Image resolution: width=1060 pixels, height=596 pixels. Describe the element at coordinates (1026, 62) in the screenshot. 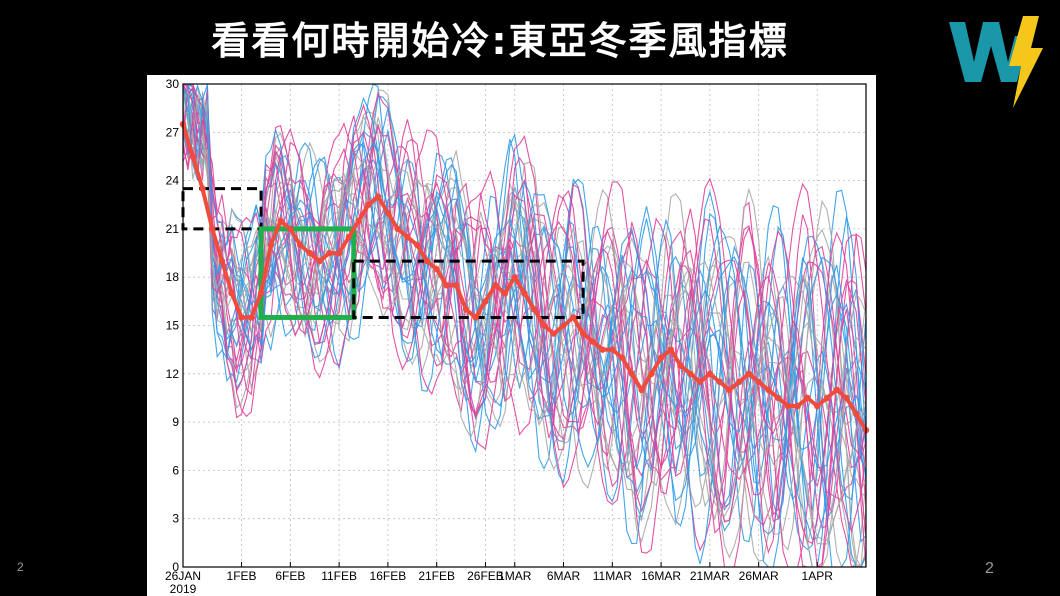

I see `logo-bolt-shape` at that location.